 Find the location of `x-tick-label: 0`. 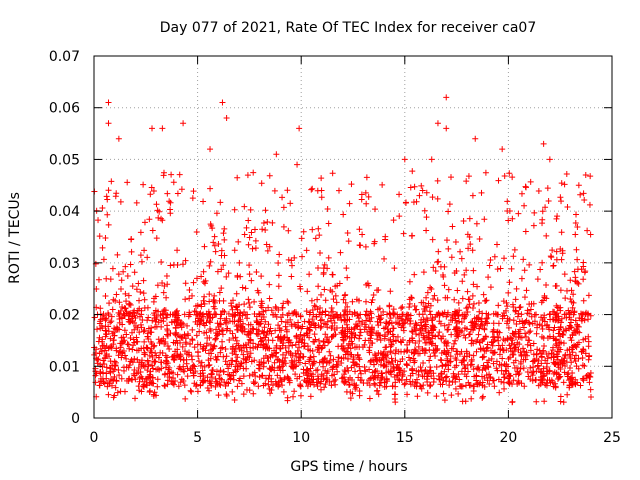

x-tick-label: 0 is located at coordinates (94, 438).